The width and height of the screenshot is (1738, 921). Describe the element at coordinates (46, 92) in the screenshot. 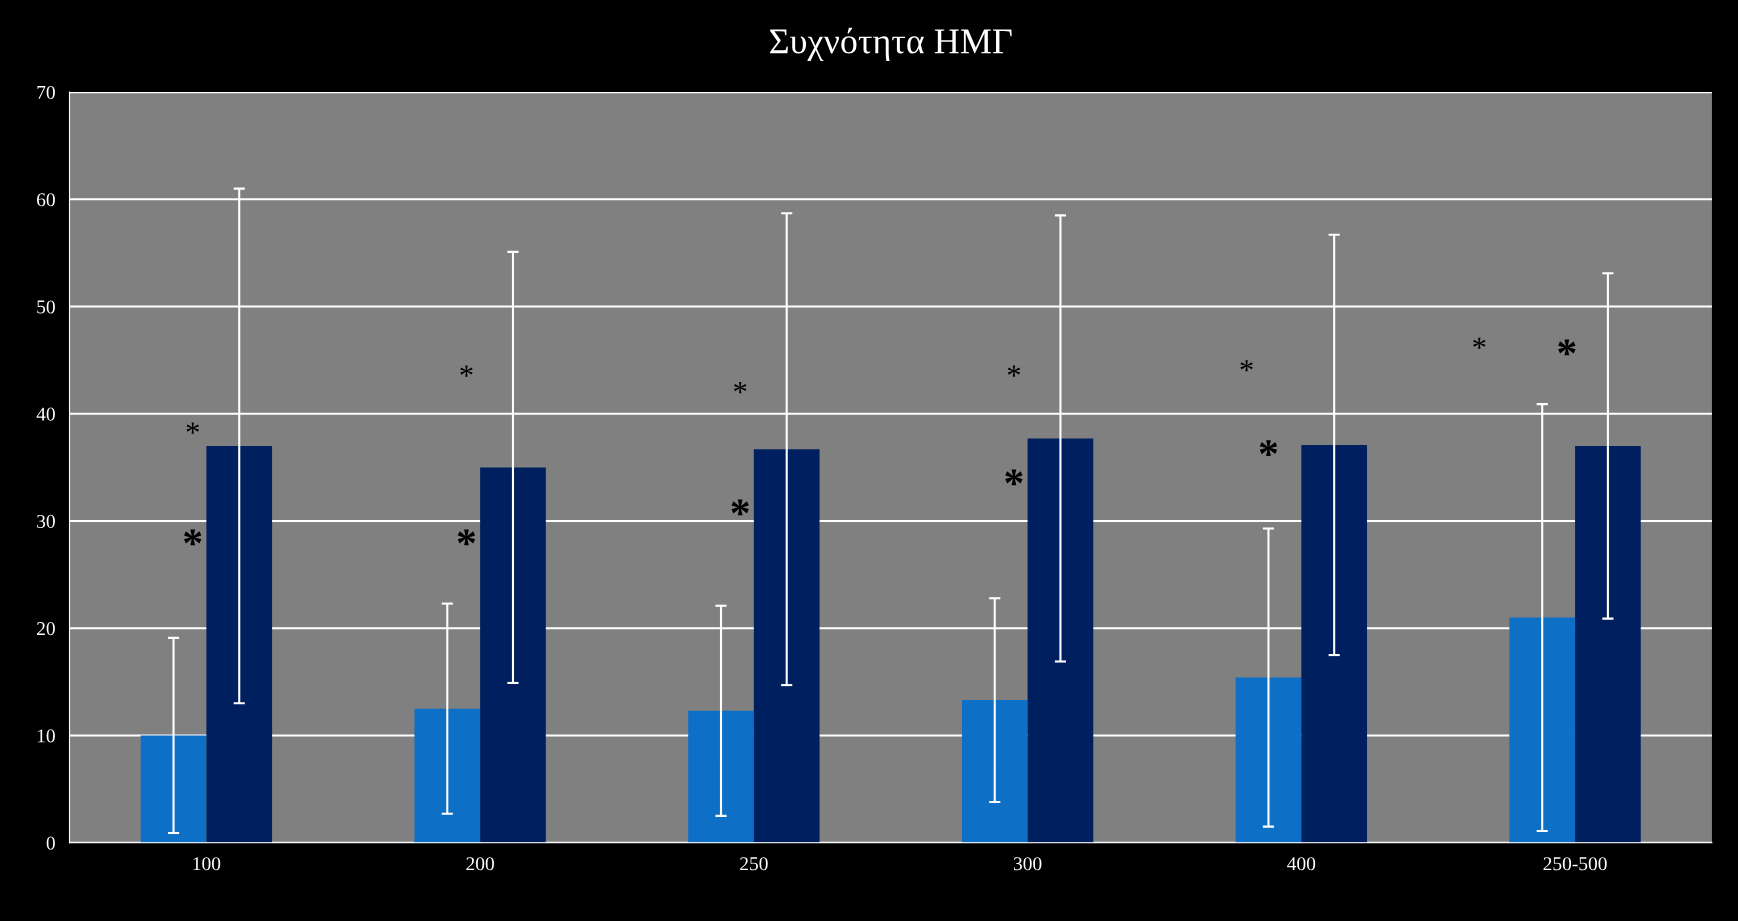

I see `y-tick-label: 70` at that location.